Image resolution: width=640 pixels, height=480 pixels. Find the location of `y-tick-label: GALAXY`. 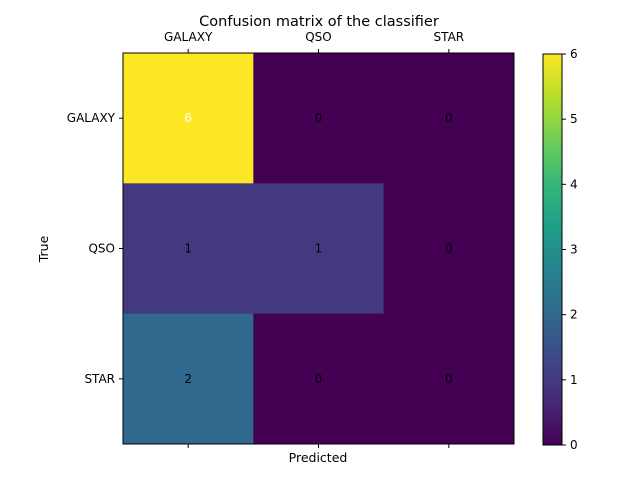

y-tick-label: GALAXY is located at coordinates (91, 118).